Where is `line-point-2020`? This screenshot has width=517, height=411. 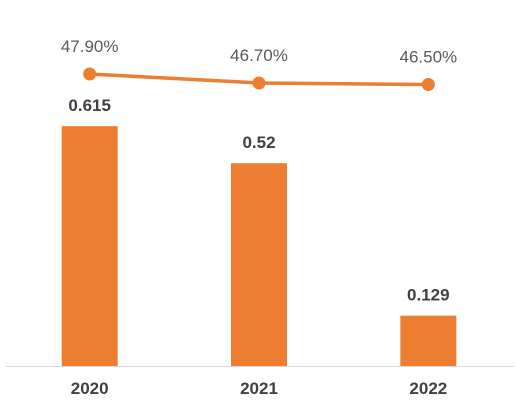 line-point-2020 is located at coordinates (90, 74).